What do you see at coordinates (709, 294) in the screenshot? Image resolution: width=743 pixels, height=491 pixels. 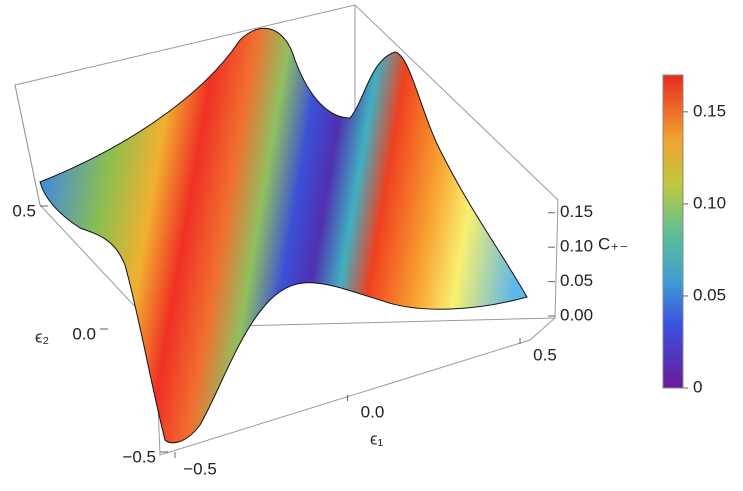 I see `colorbar-tick-label: 0.05` at bounding box center [709, 294].